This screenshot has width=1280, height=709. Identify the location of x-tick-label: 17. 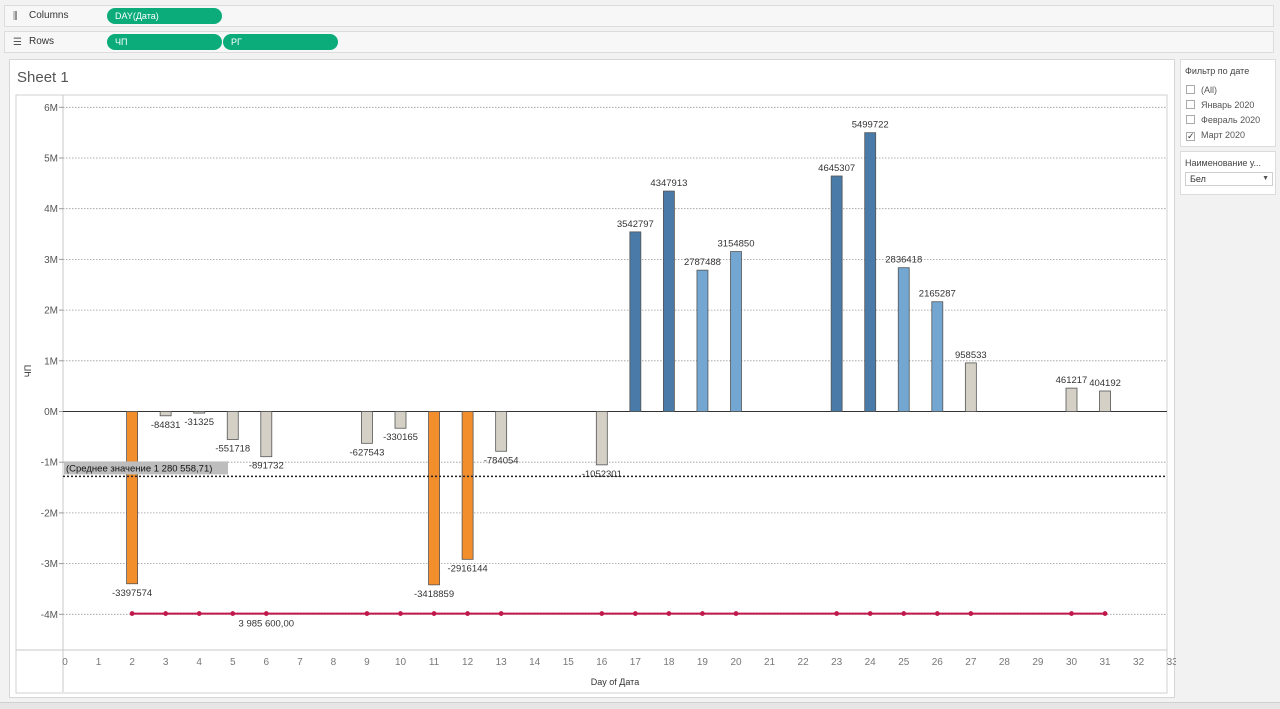
(636, 662).